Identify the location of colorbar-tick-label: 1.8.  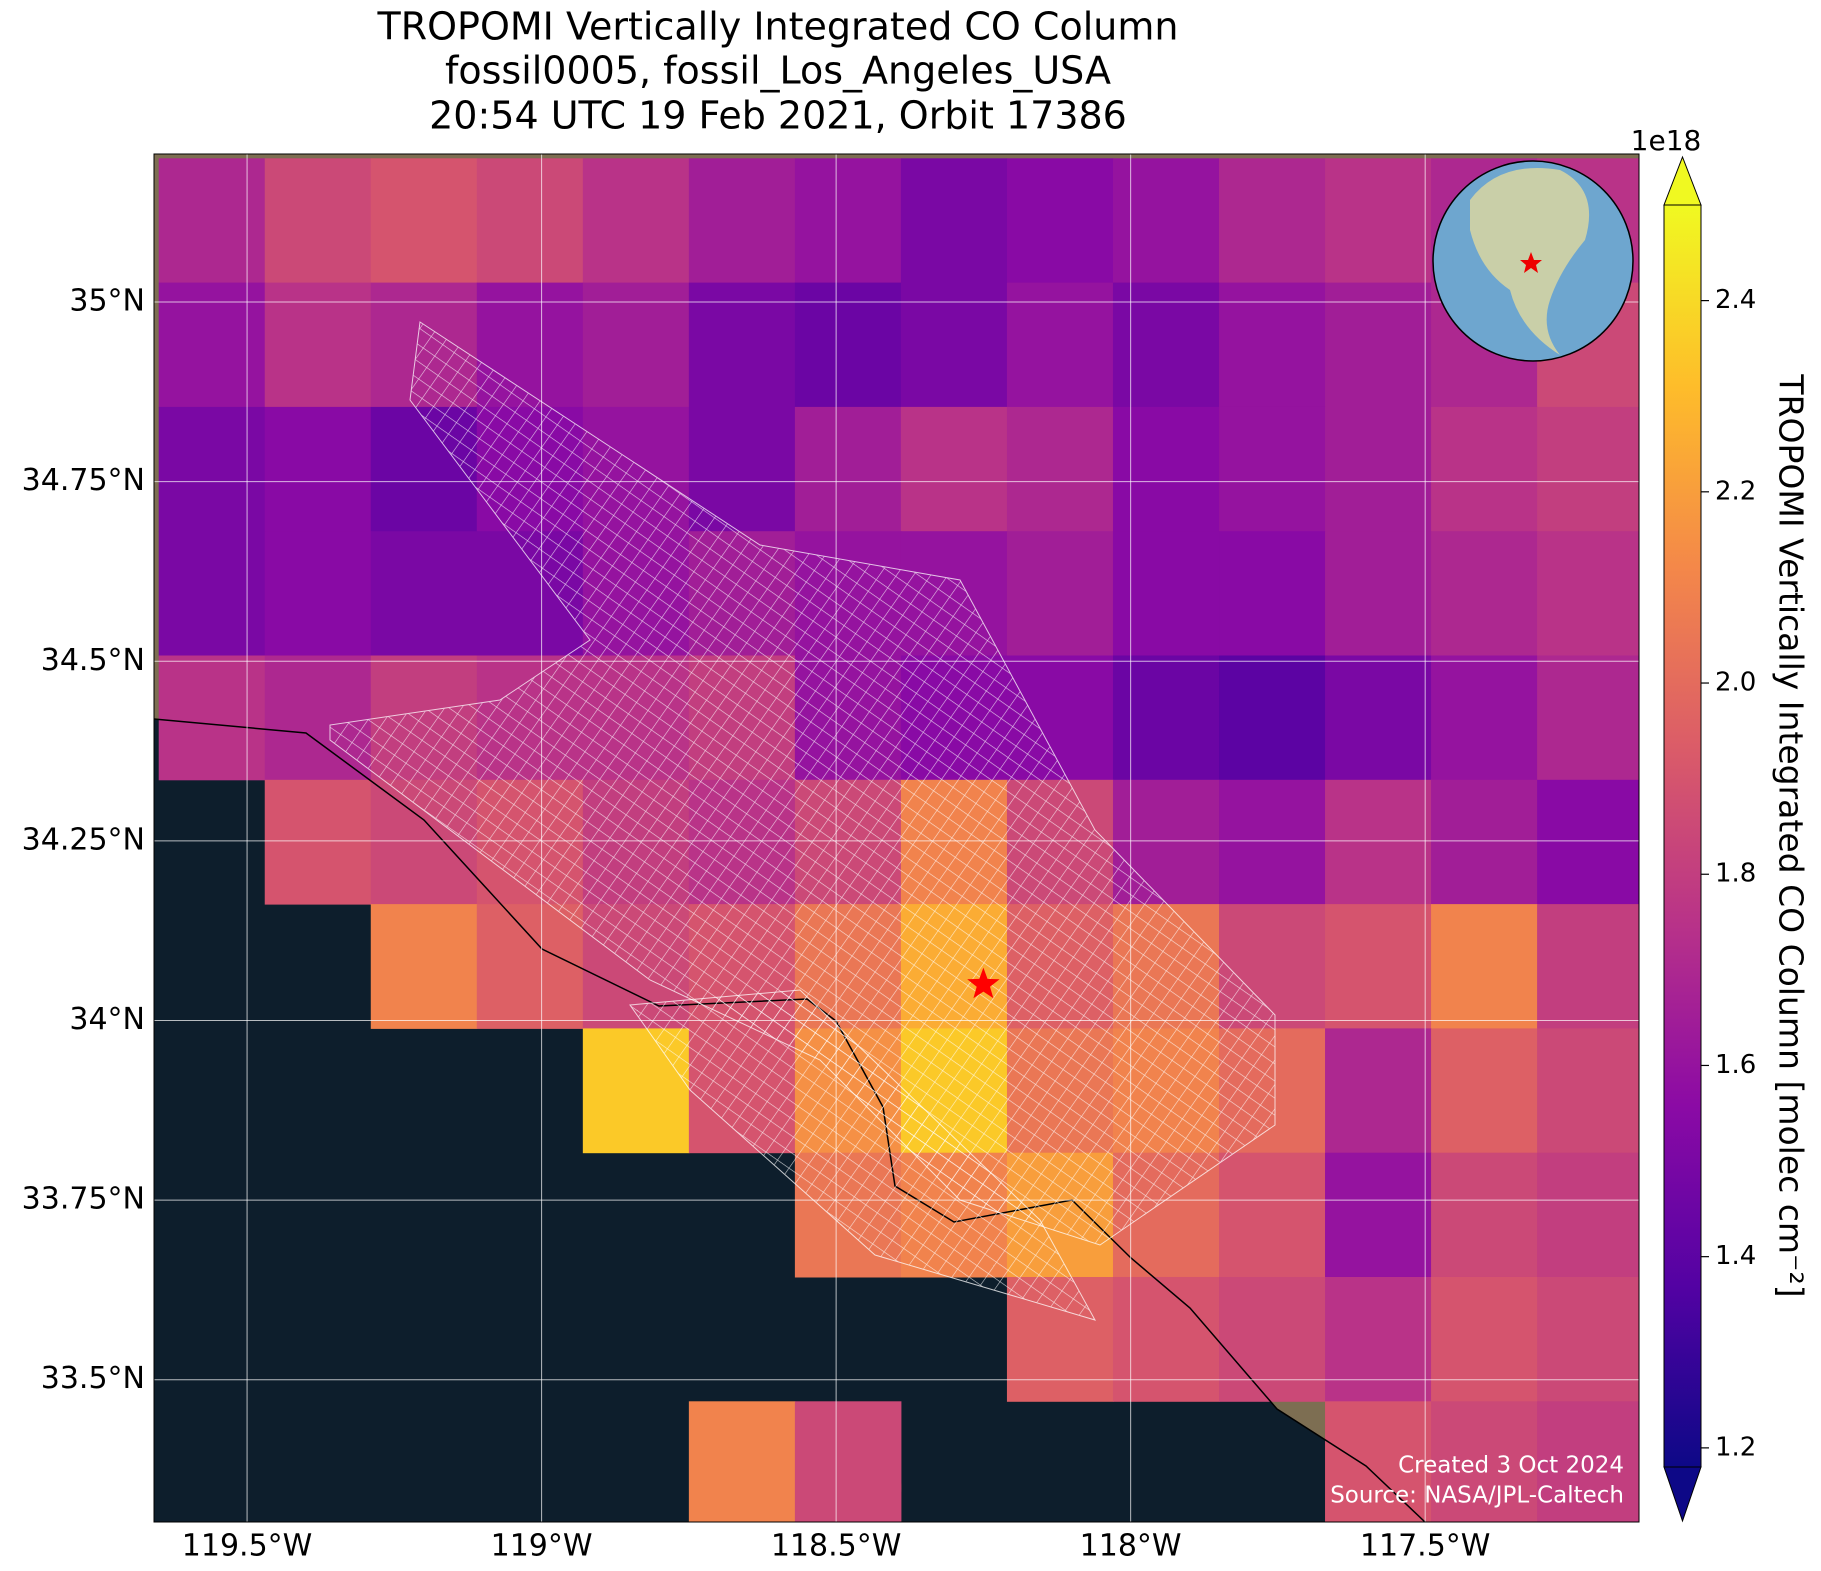
(1735, 874).